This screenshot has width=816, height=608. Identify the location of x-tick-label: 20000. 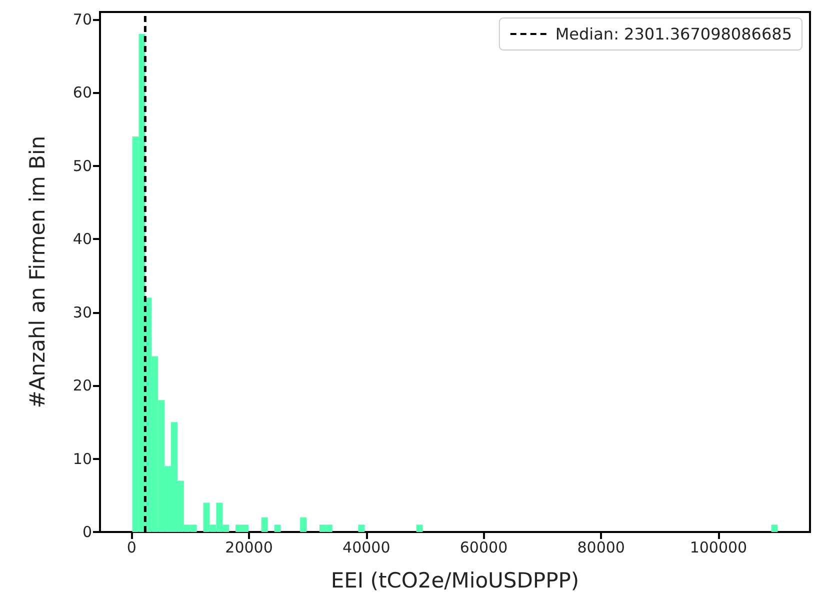
(249, 547).